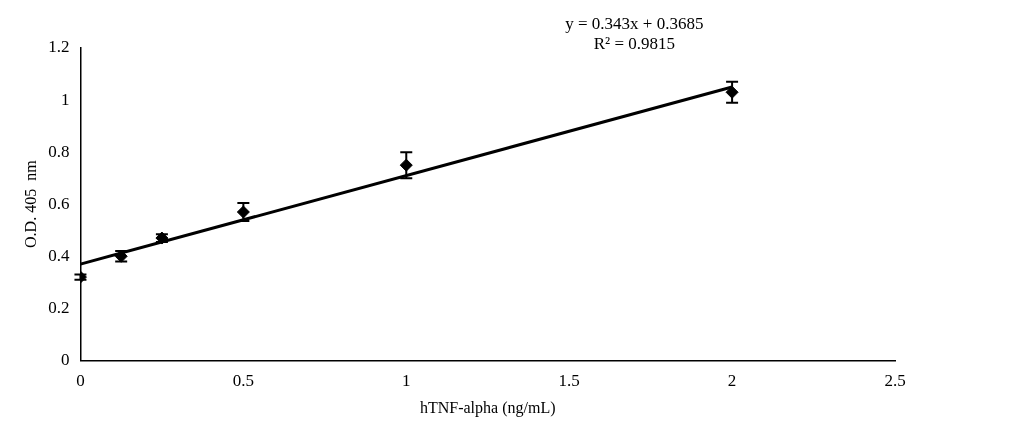  What do you see at coordinates (634, 43) in the screenshot?
I see `annotation: R² = 0.9815` at bounding box center [634, 43].